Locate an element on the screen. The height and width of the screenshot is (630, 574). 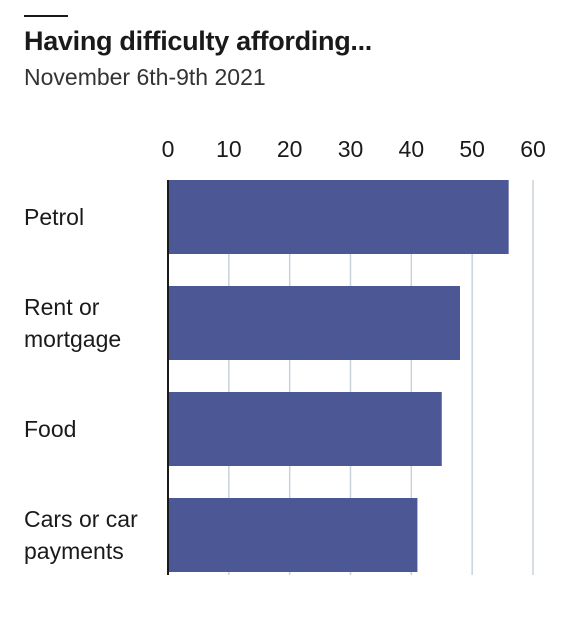
tick-labels: 0 10 20 30 40 50 60 is located at coordinates (354, 149).